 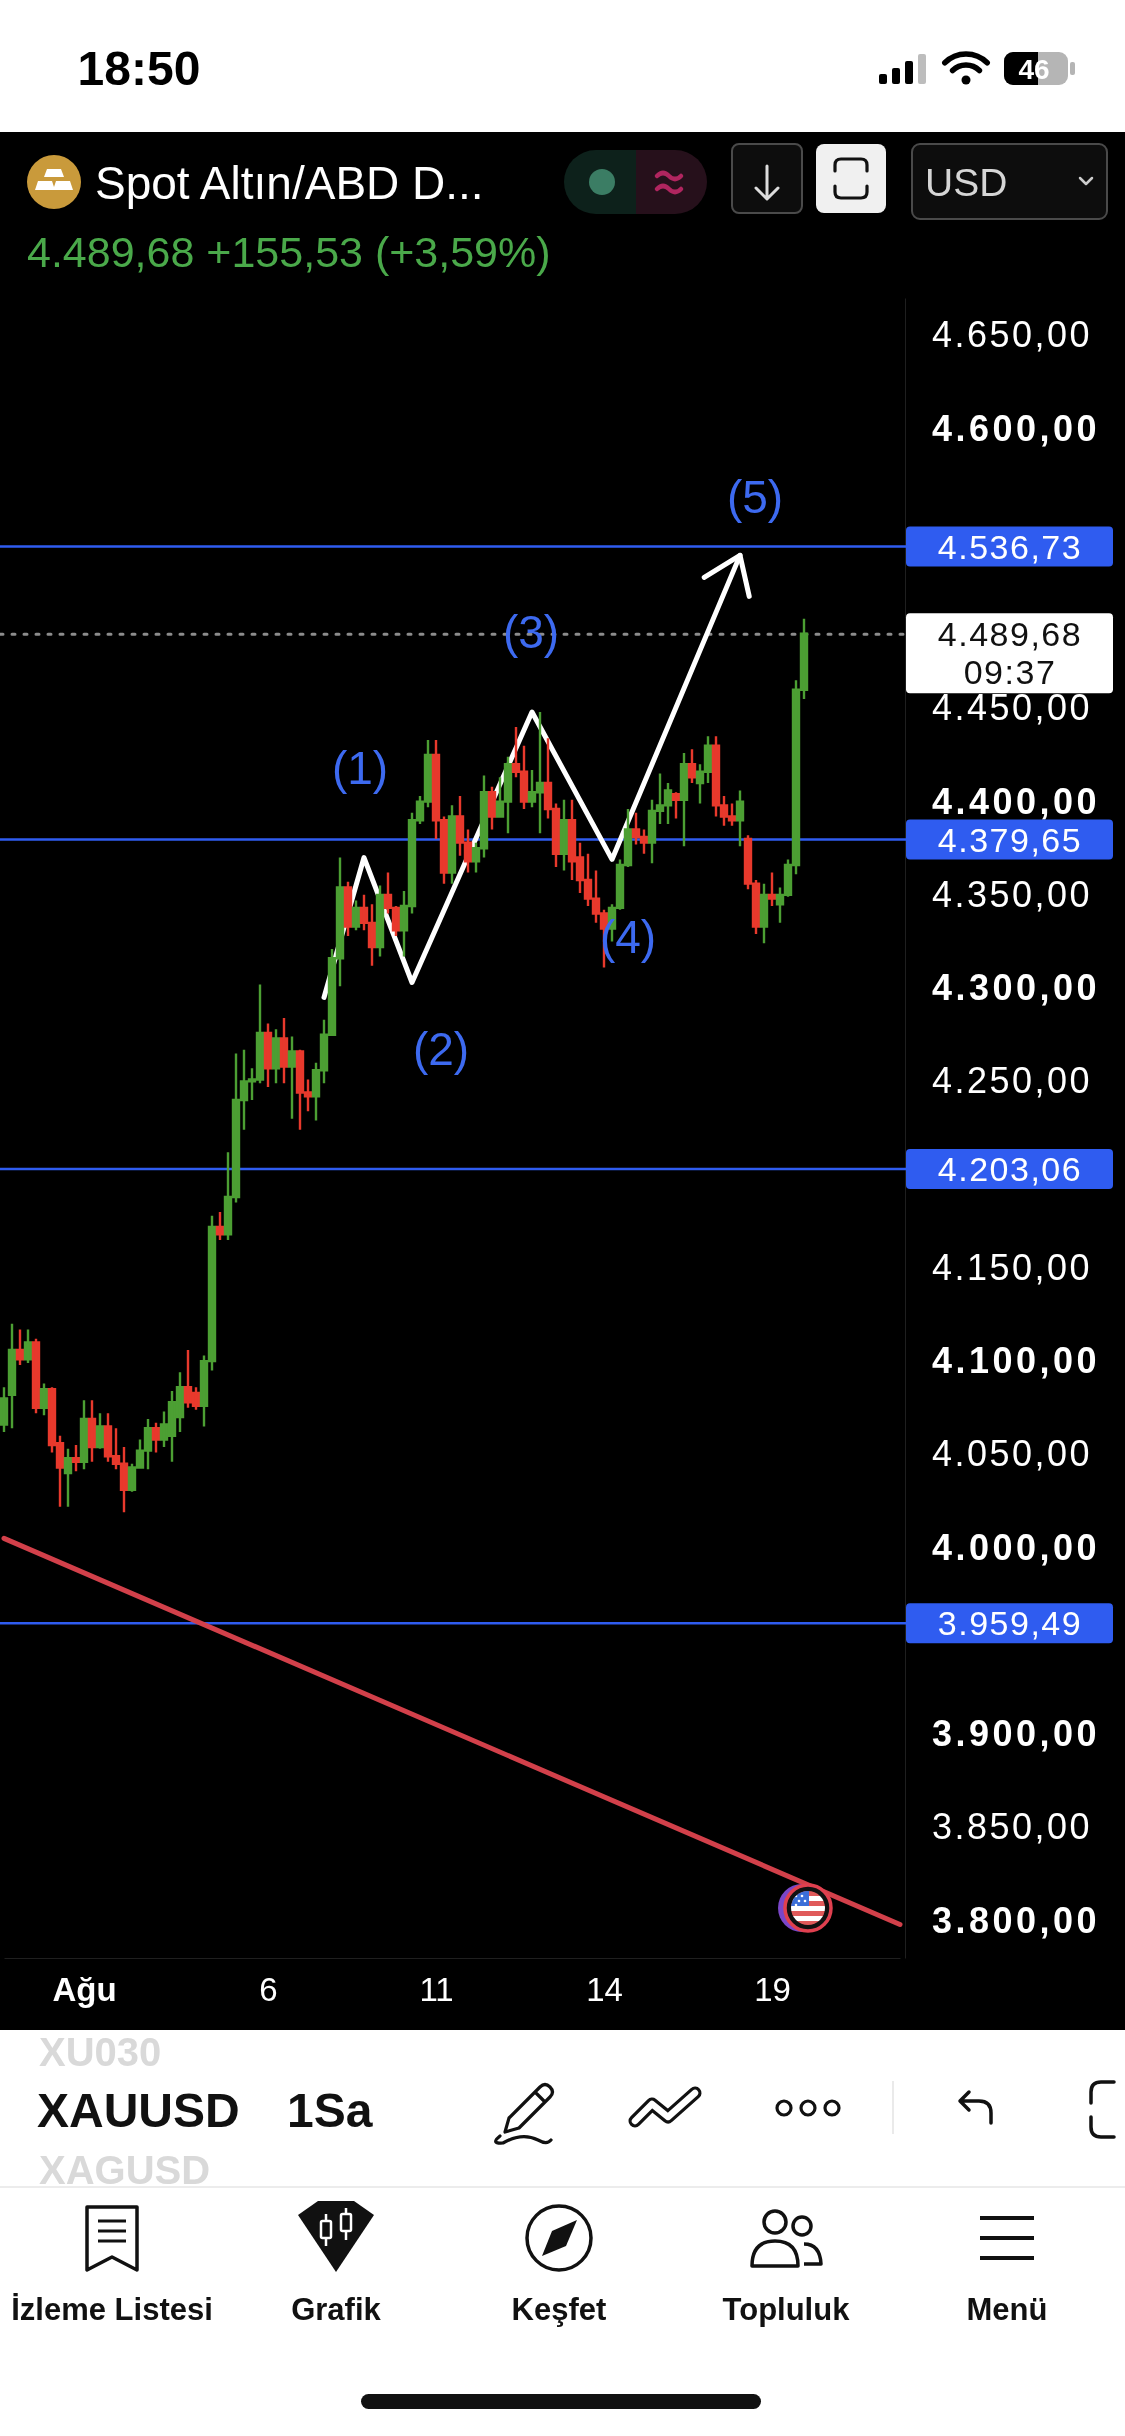 What do you see at coordinates (268, 1990) in the screenshot?
I see `x-tick-label: 6` at bounding box center [268, 1990].